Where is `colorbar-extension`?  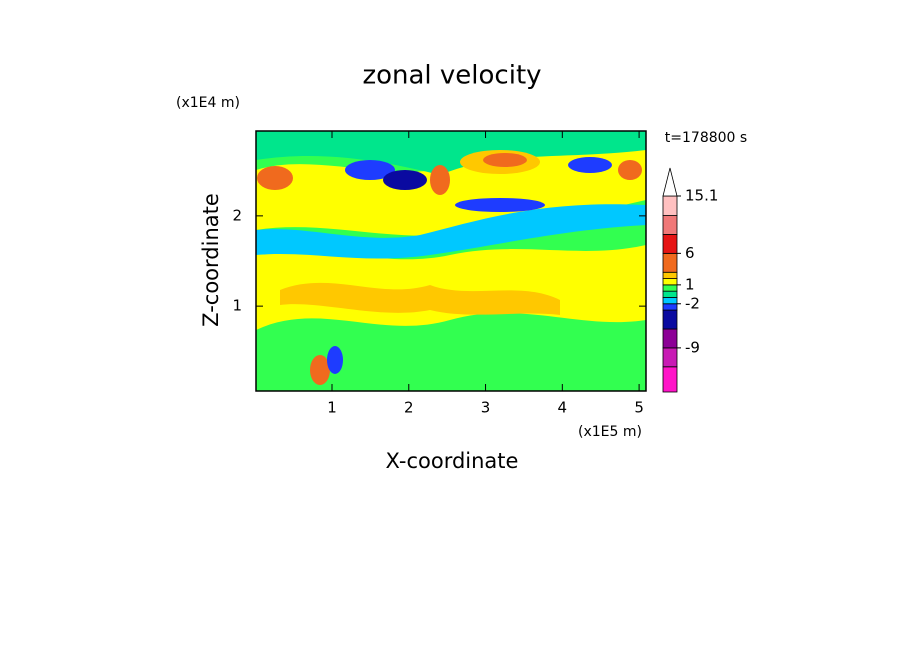 colorbar-extension is located at coordinates (670, 182).